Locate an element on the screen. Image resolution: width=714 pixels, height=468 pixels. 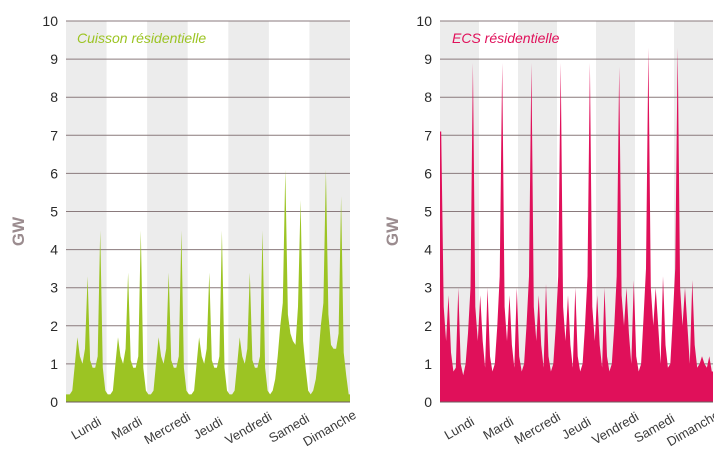
chart-title: Cuisson résidentielle is located at coordinates (141, 38).